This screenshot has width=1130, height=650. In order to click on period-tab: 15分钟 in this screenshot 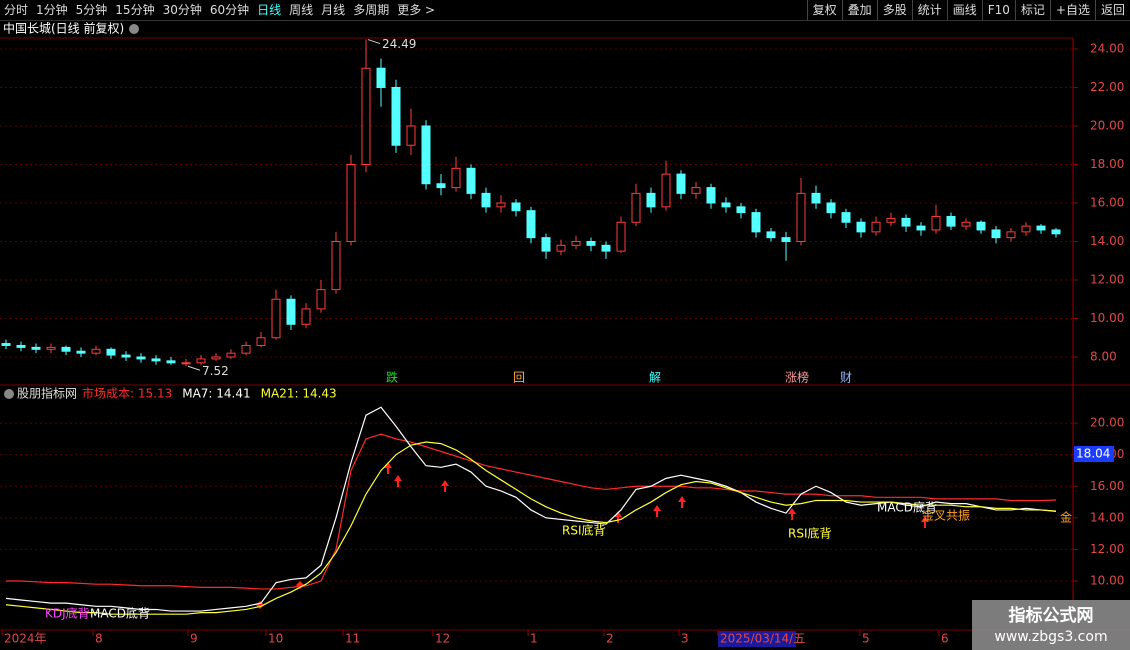, I will do `click(135, 10)`.